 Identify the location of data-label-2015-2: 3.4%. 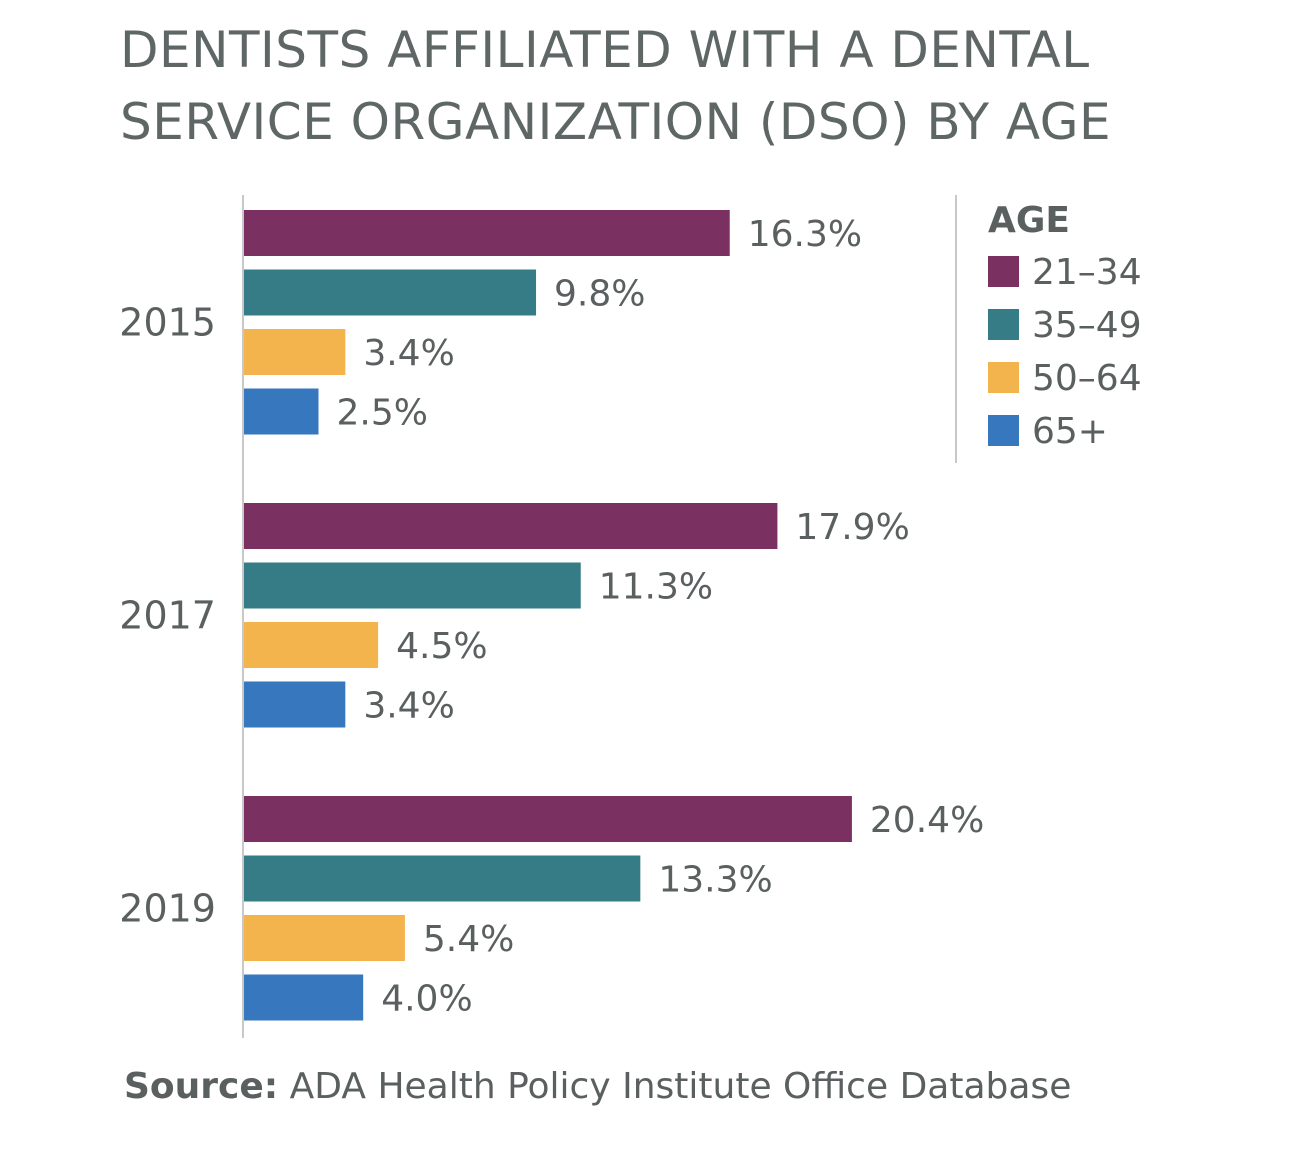
(408, 353).